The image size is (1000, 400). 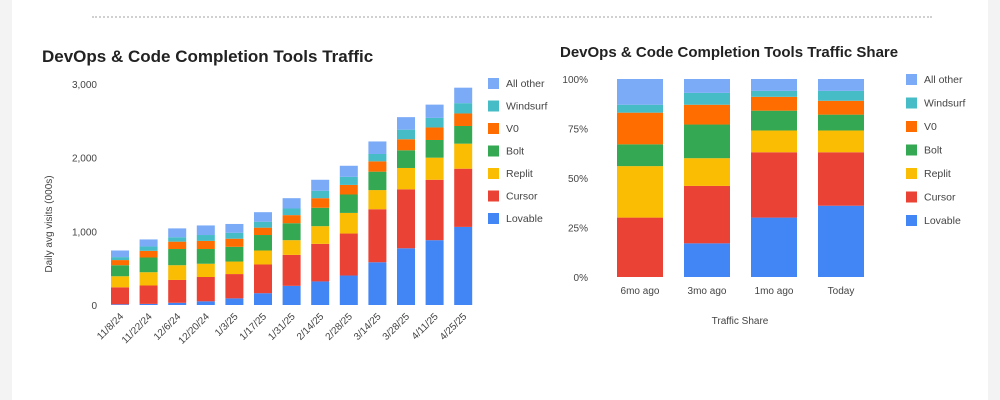 I want to click on legend-swatch-lovable, so click(x=911, y=220).